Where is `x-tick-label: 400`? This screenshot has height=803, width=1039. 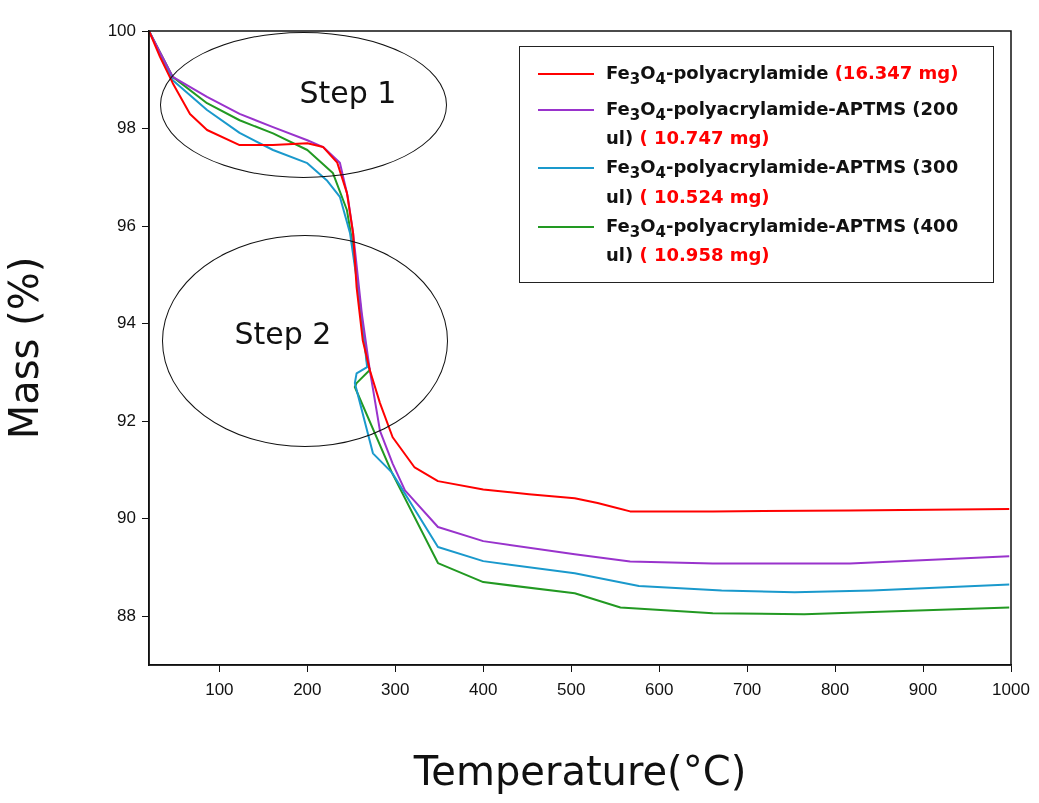
x-tick-label: 400 is located at coordinates (483, 689).